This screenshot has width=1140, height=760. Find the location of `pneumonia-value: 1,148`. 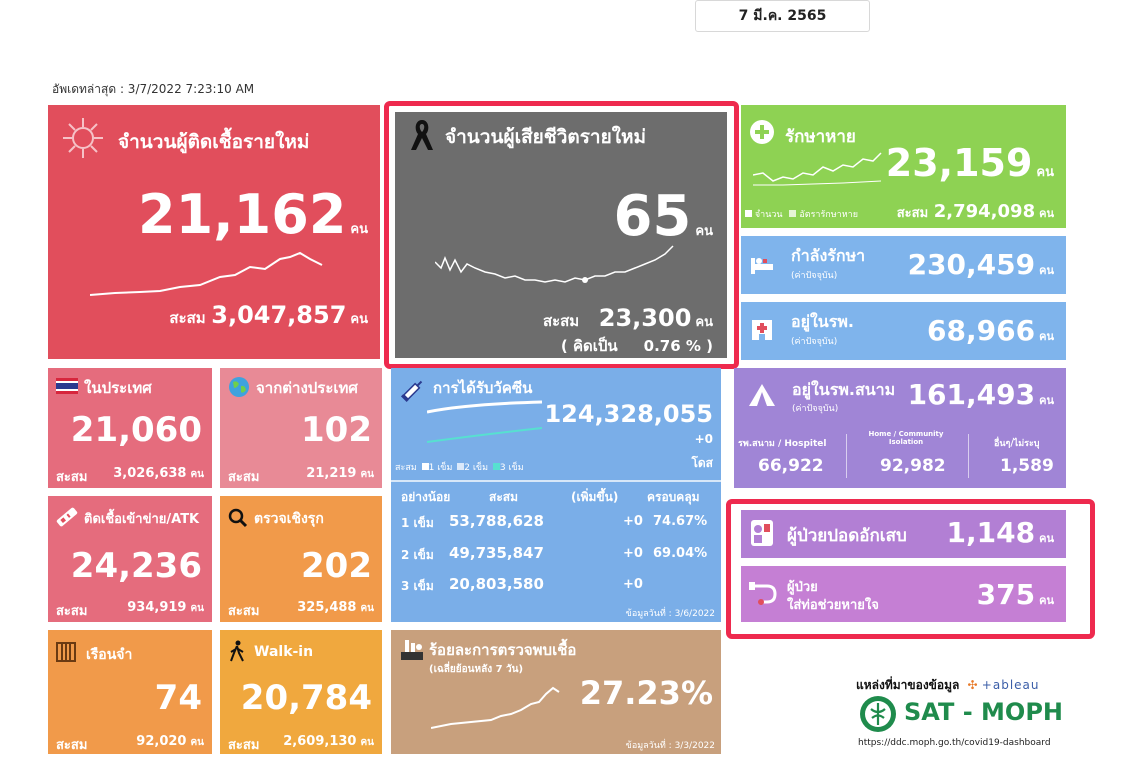

pneumonia-value: 1,148 is located at coordinates (991, 532).